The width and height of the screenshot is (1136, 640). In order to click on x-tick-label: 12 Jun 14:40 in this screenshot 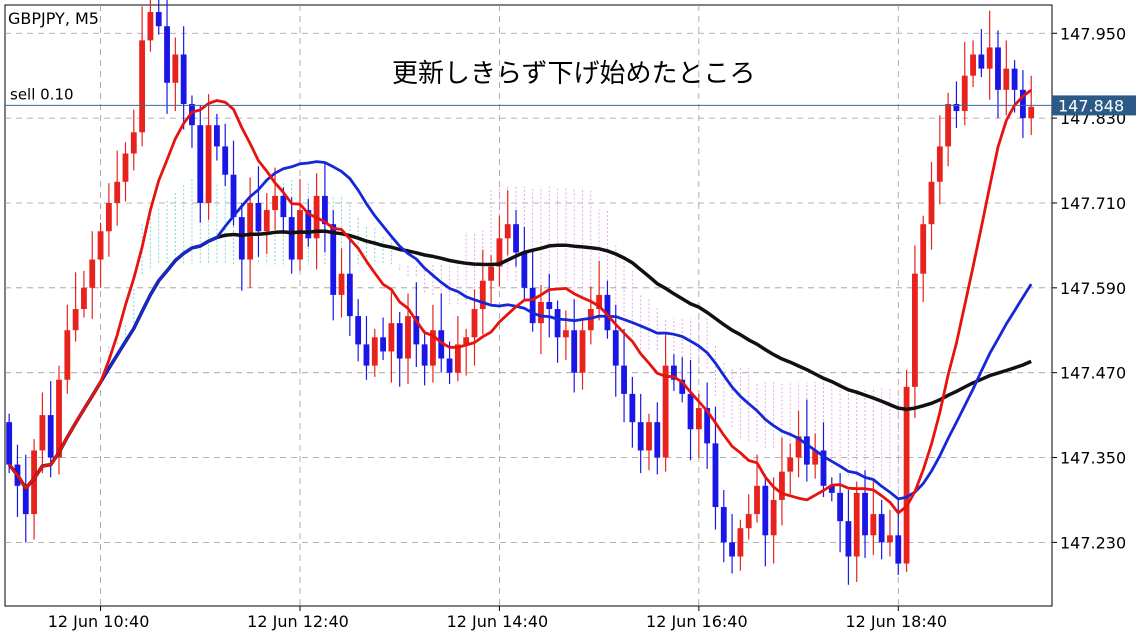, I will do `click(498, 621)`.